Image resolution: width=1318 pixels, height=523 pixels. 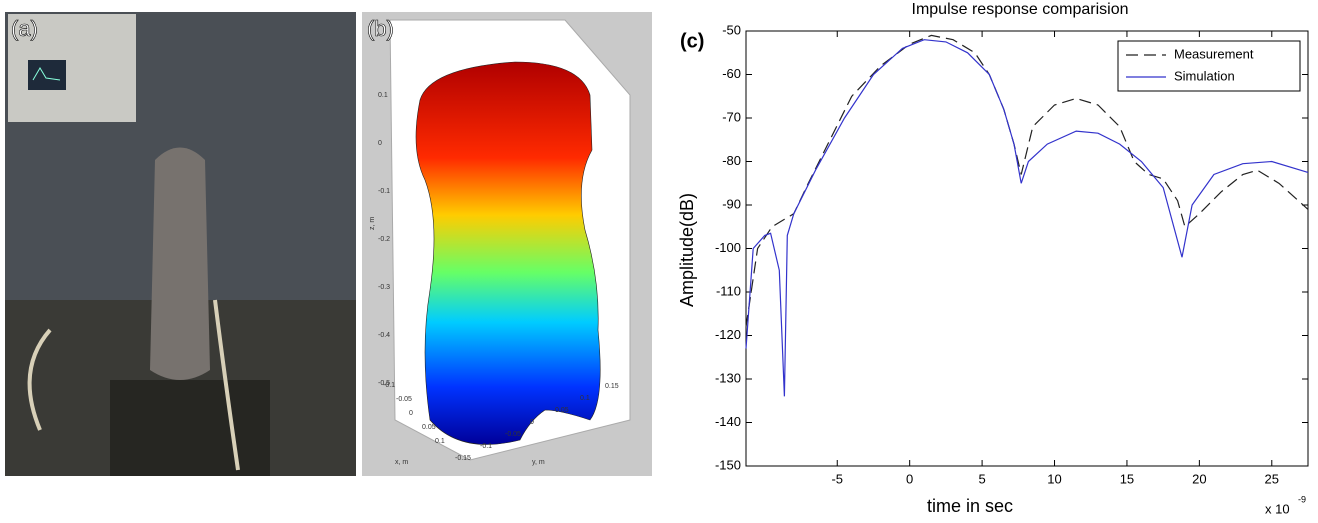 What do you see at coordinates (463, 458) in the screenshot?
I see `y-tick-label: -0.15` at bounding box center [463, 458].